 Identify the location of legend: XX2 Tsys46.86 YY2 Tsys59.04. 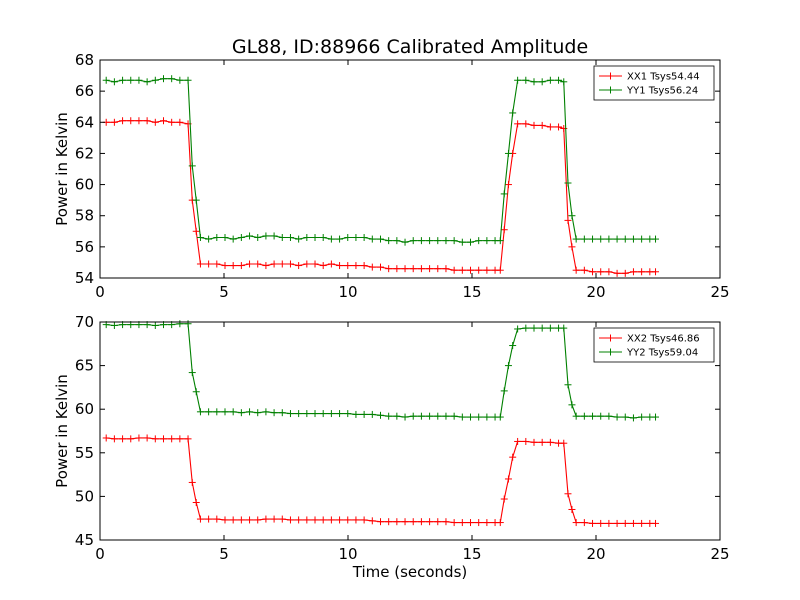
(654, 345).